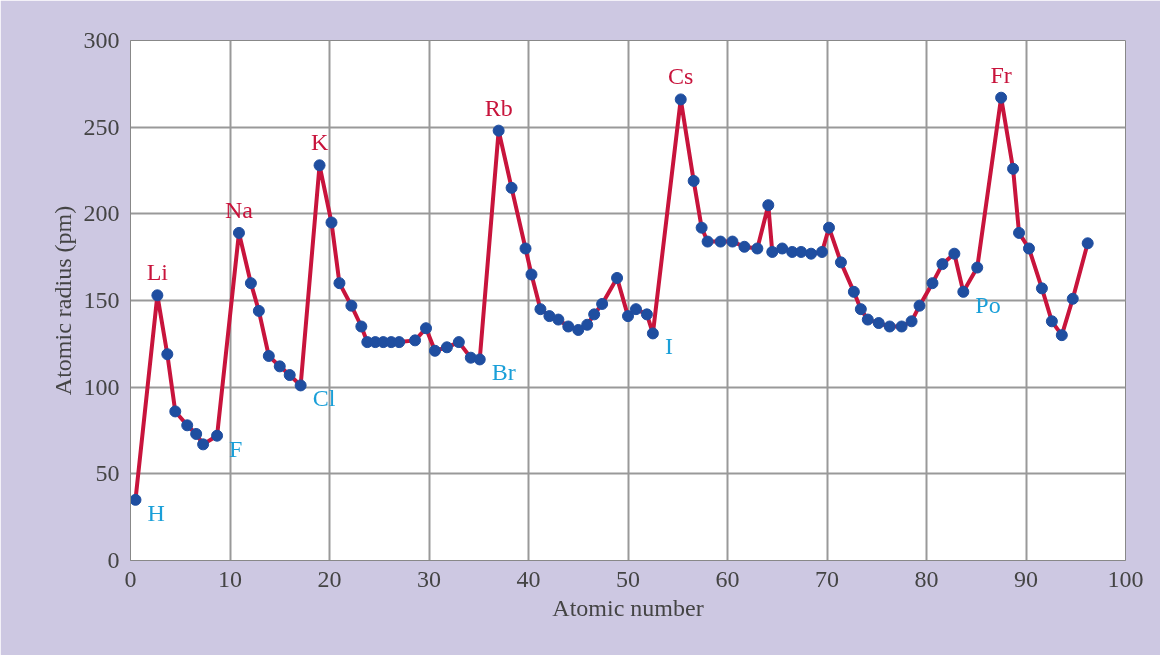  Describe the element at coordinates (62, 300) in the screenshot. I see `y-axis-title: Atomic radius (pm)` at that location.